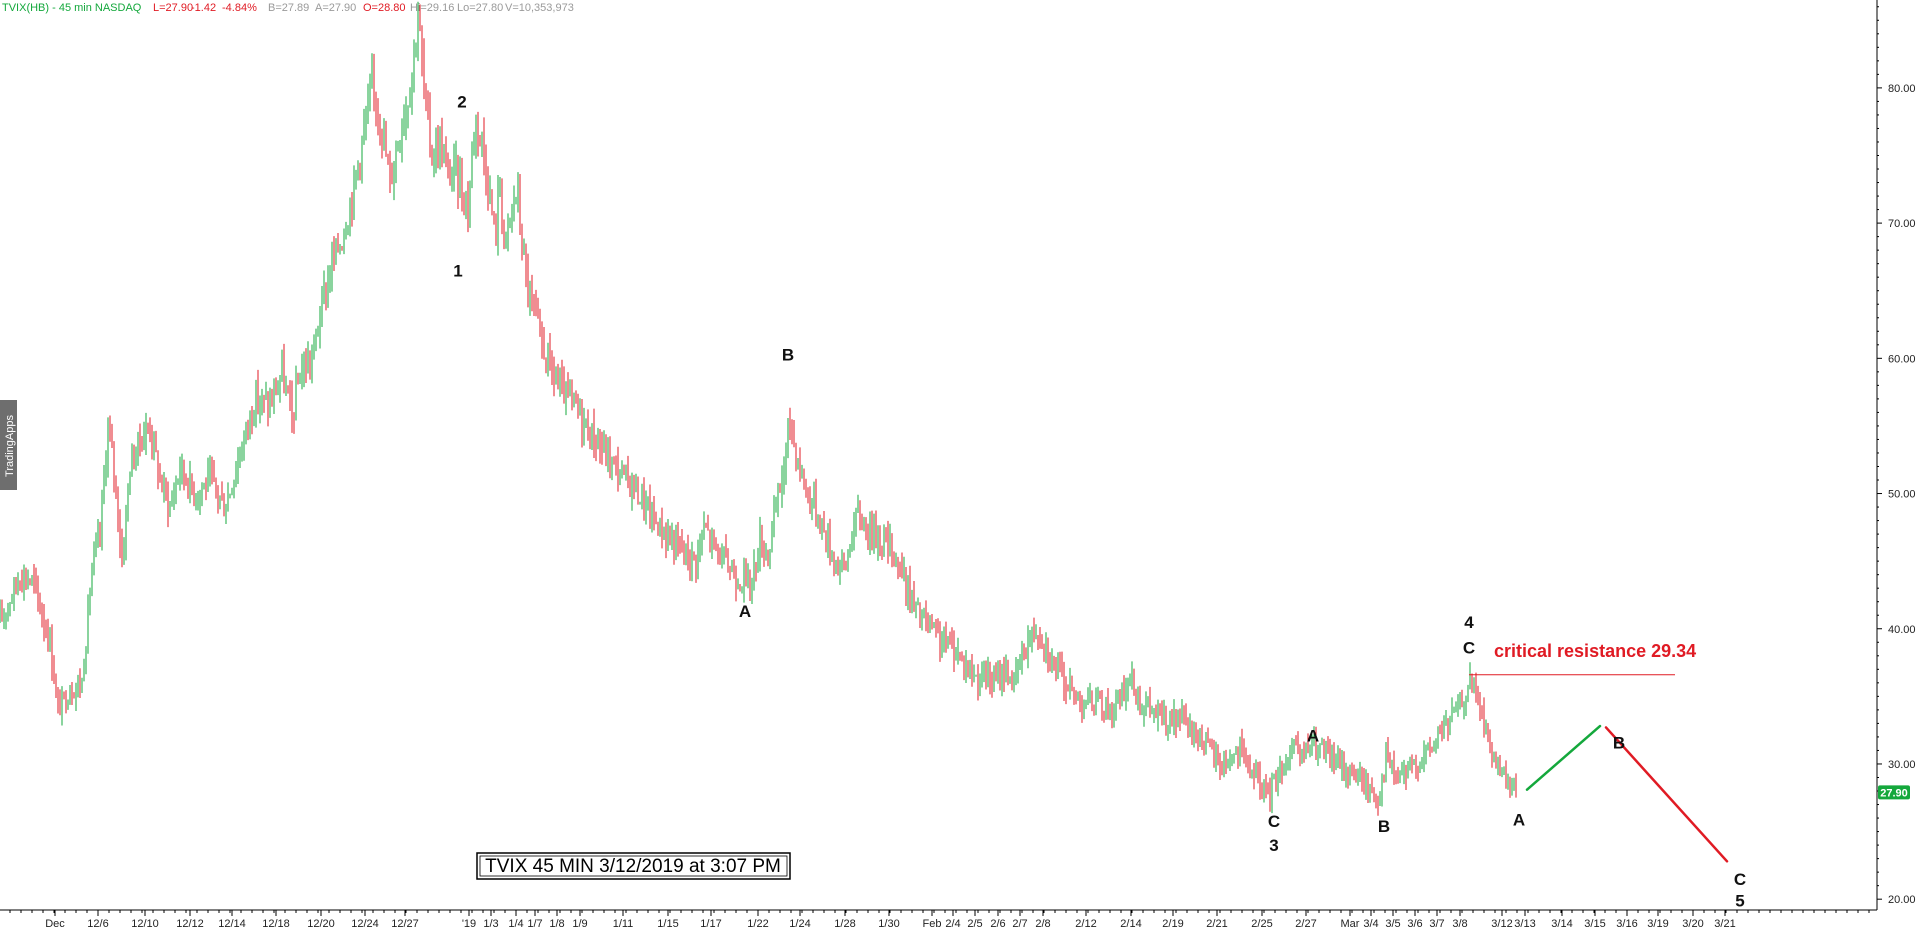 The width and height of the screenshot is (1917, 933). What do you see at coordinates (1724, 924) in the screenshot?
I see `x-tick-label: 3/21` at bounding box center [1724, 924].